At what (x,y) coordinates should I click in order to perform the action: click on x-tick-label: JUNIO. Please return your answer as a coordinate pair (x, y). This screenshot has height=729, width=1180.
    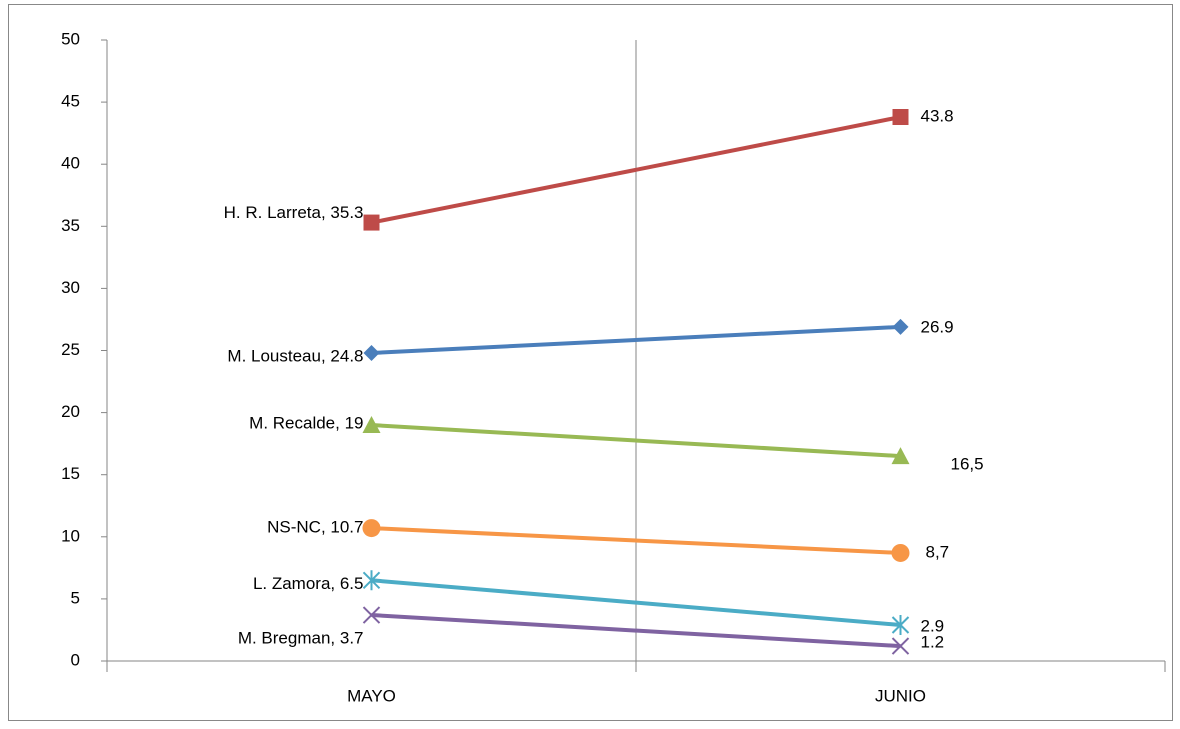
    Looking at the image, I should click on (900, 695).